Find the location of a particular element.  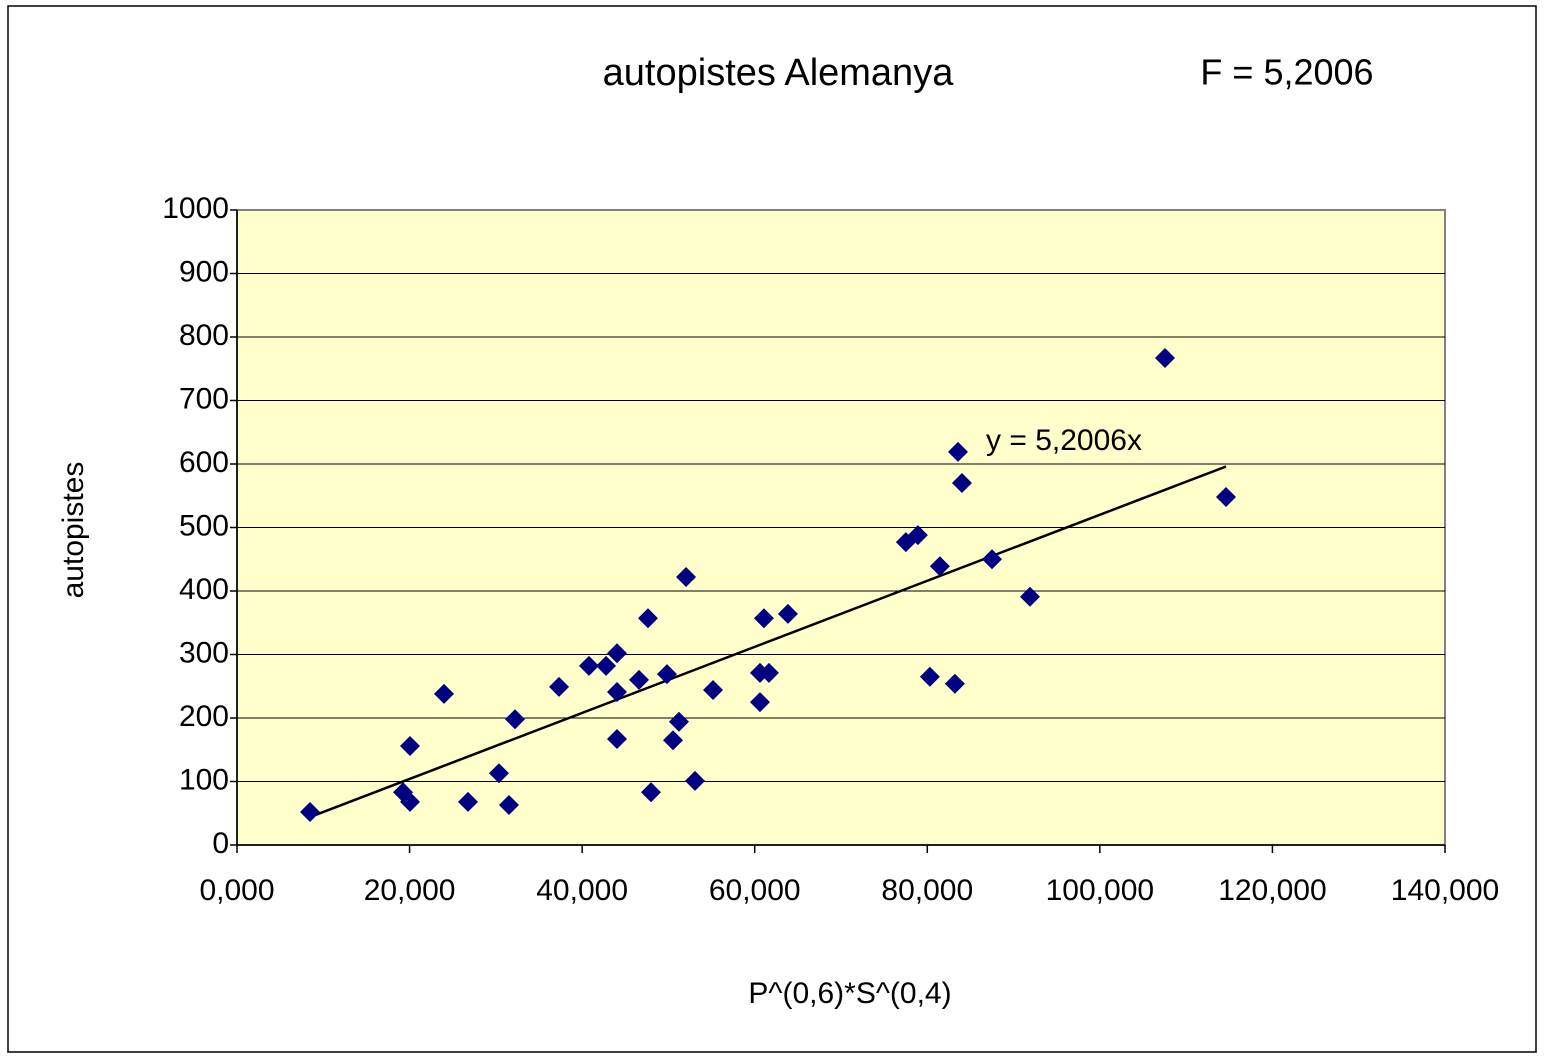

y-tick-label: 200 is located at coordinates (204, 716).